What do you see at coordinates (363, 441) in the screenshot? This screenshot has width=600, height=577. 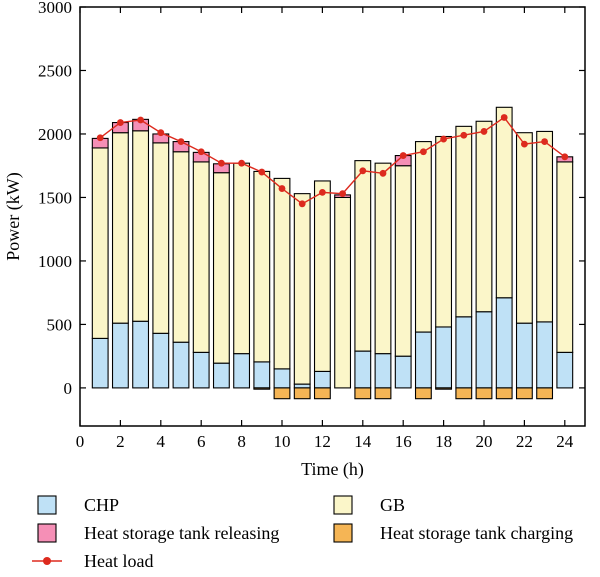 I see `x-tick-label: 14` at bounding box center [363, 441].